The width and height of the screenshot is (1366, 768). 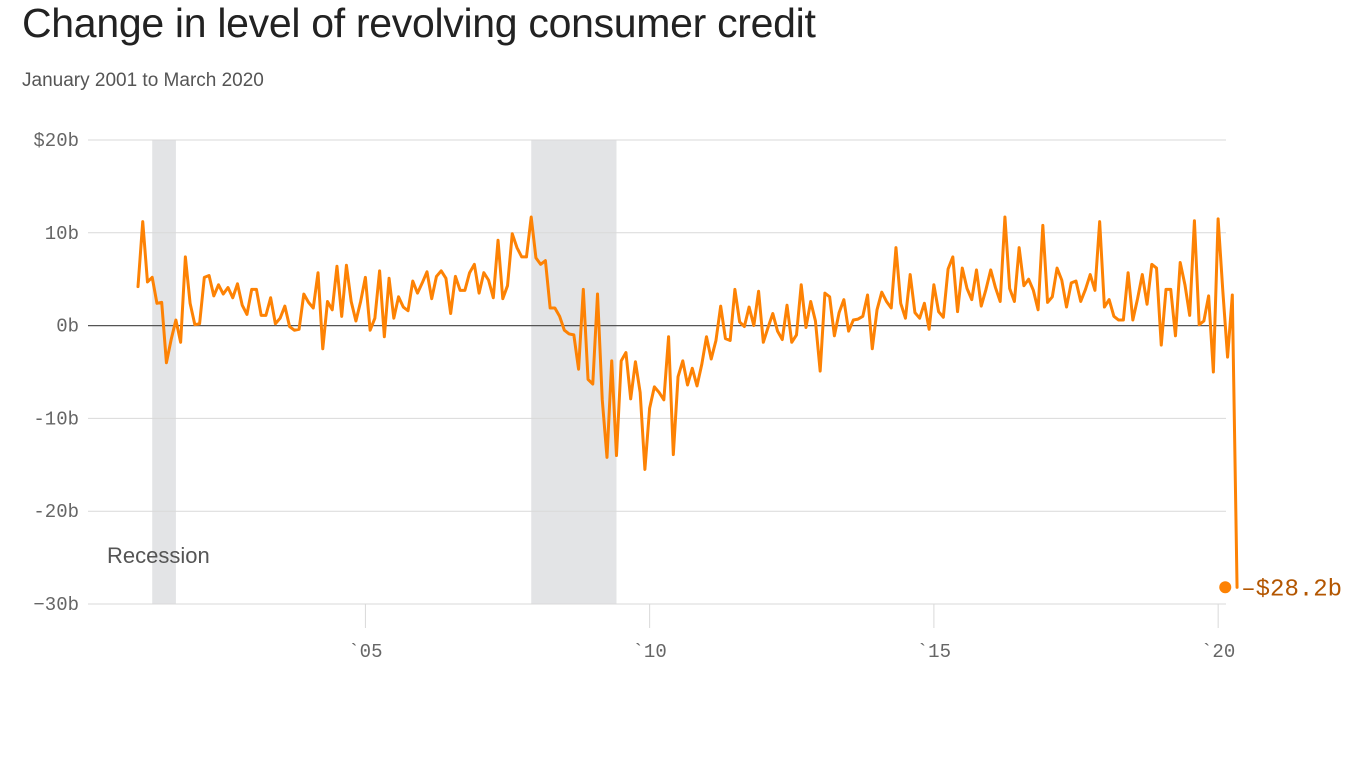 I want to click on annotations: –$28.2b, so click(x=1280, y=589).